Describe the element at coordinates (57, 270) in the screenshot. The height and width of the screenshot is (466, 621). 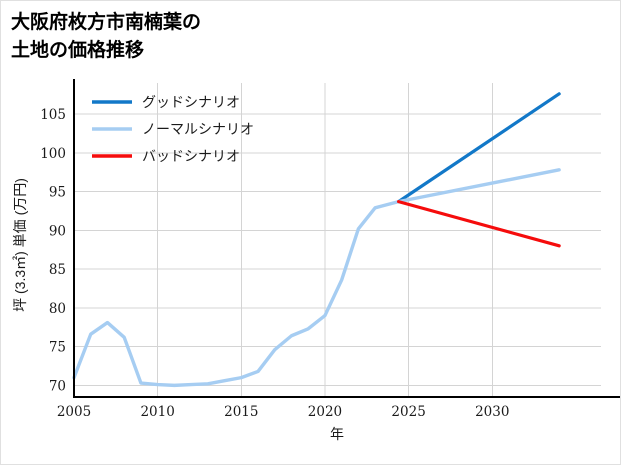
I see `y-tick-label: 85` at that location.